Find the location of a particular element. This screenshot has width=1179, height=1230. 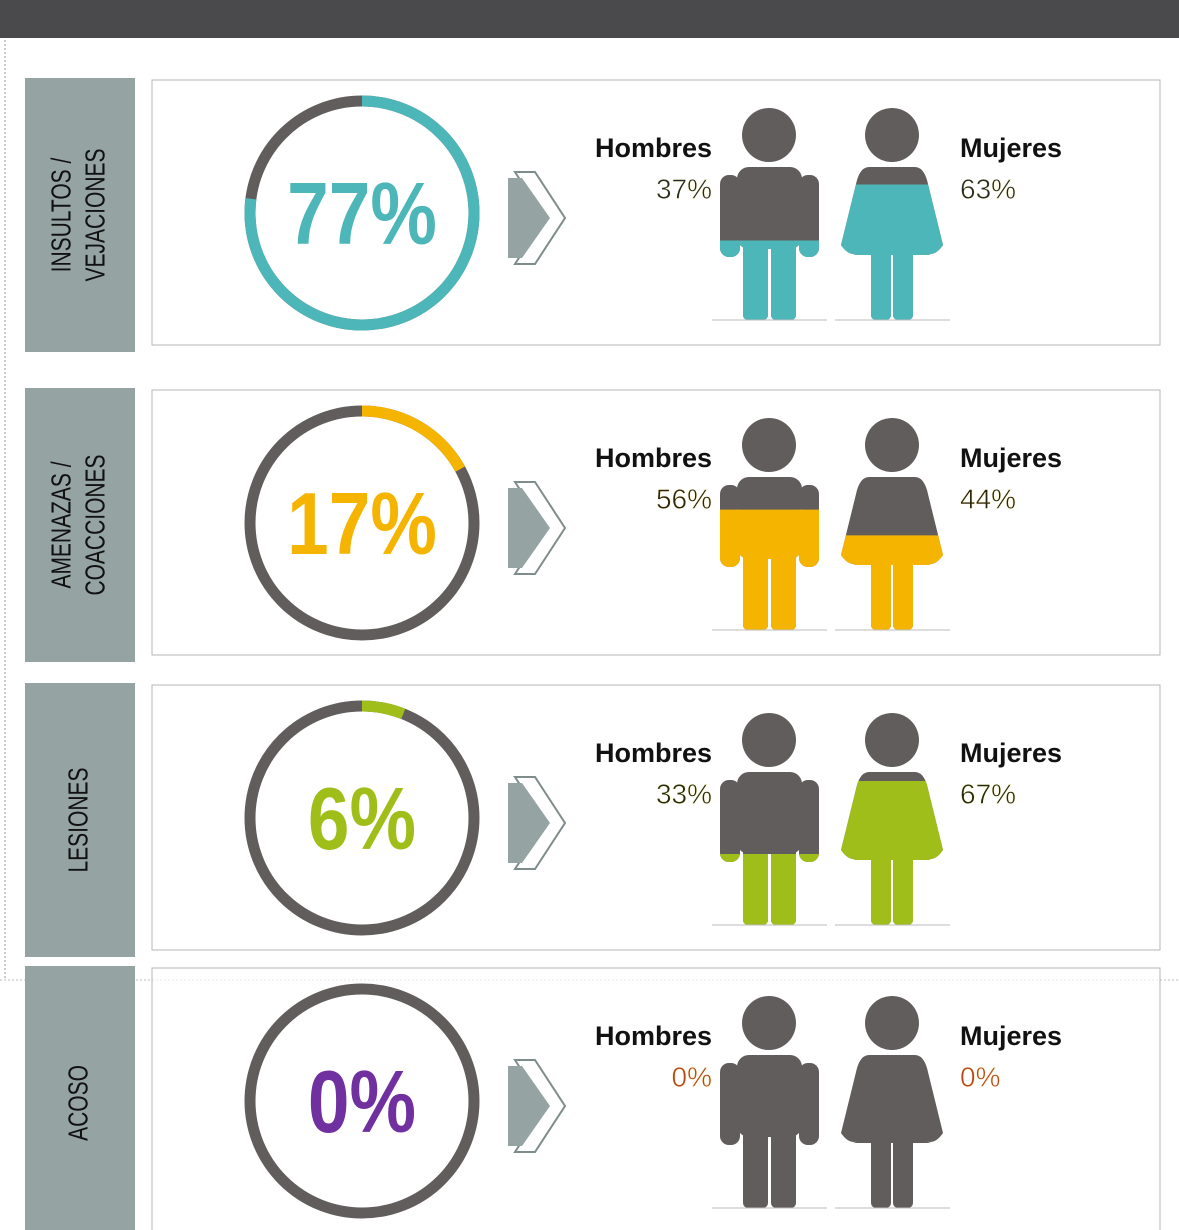

total-percent: 17% is located at coordinates (362, 525).